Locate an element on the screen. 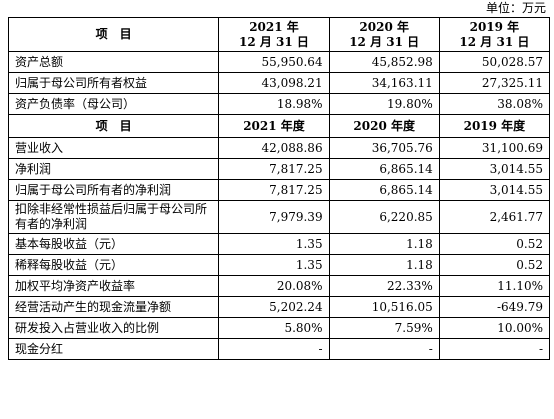 Image resolution: width=554 pixels, height=419 pixels. value-cell: 22.33% is located at coordinates (384, 286).